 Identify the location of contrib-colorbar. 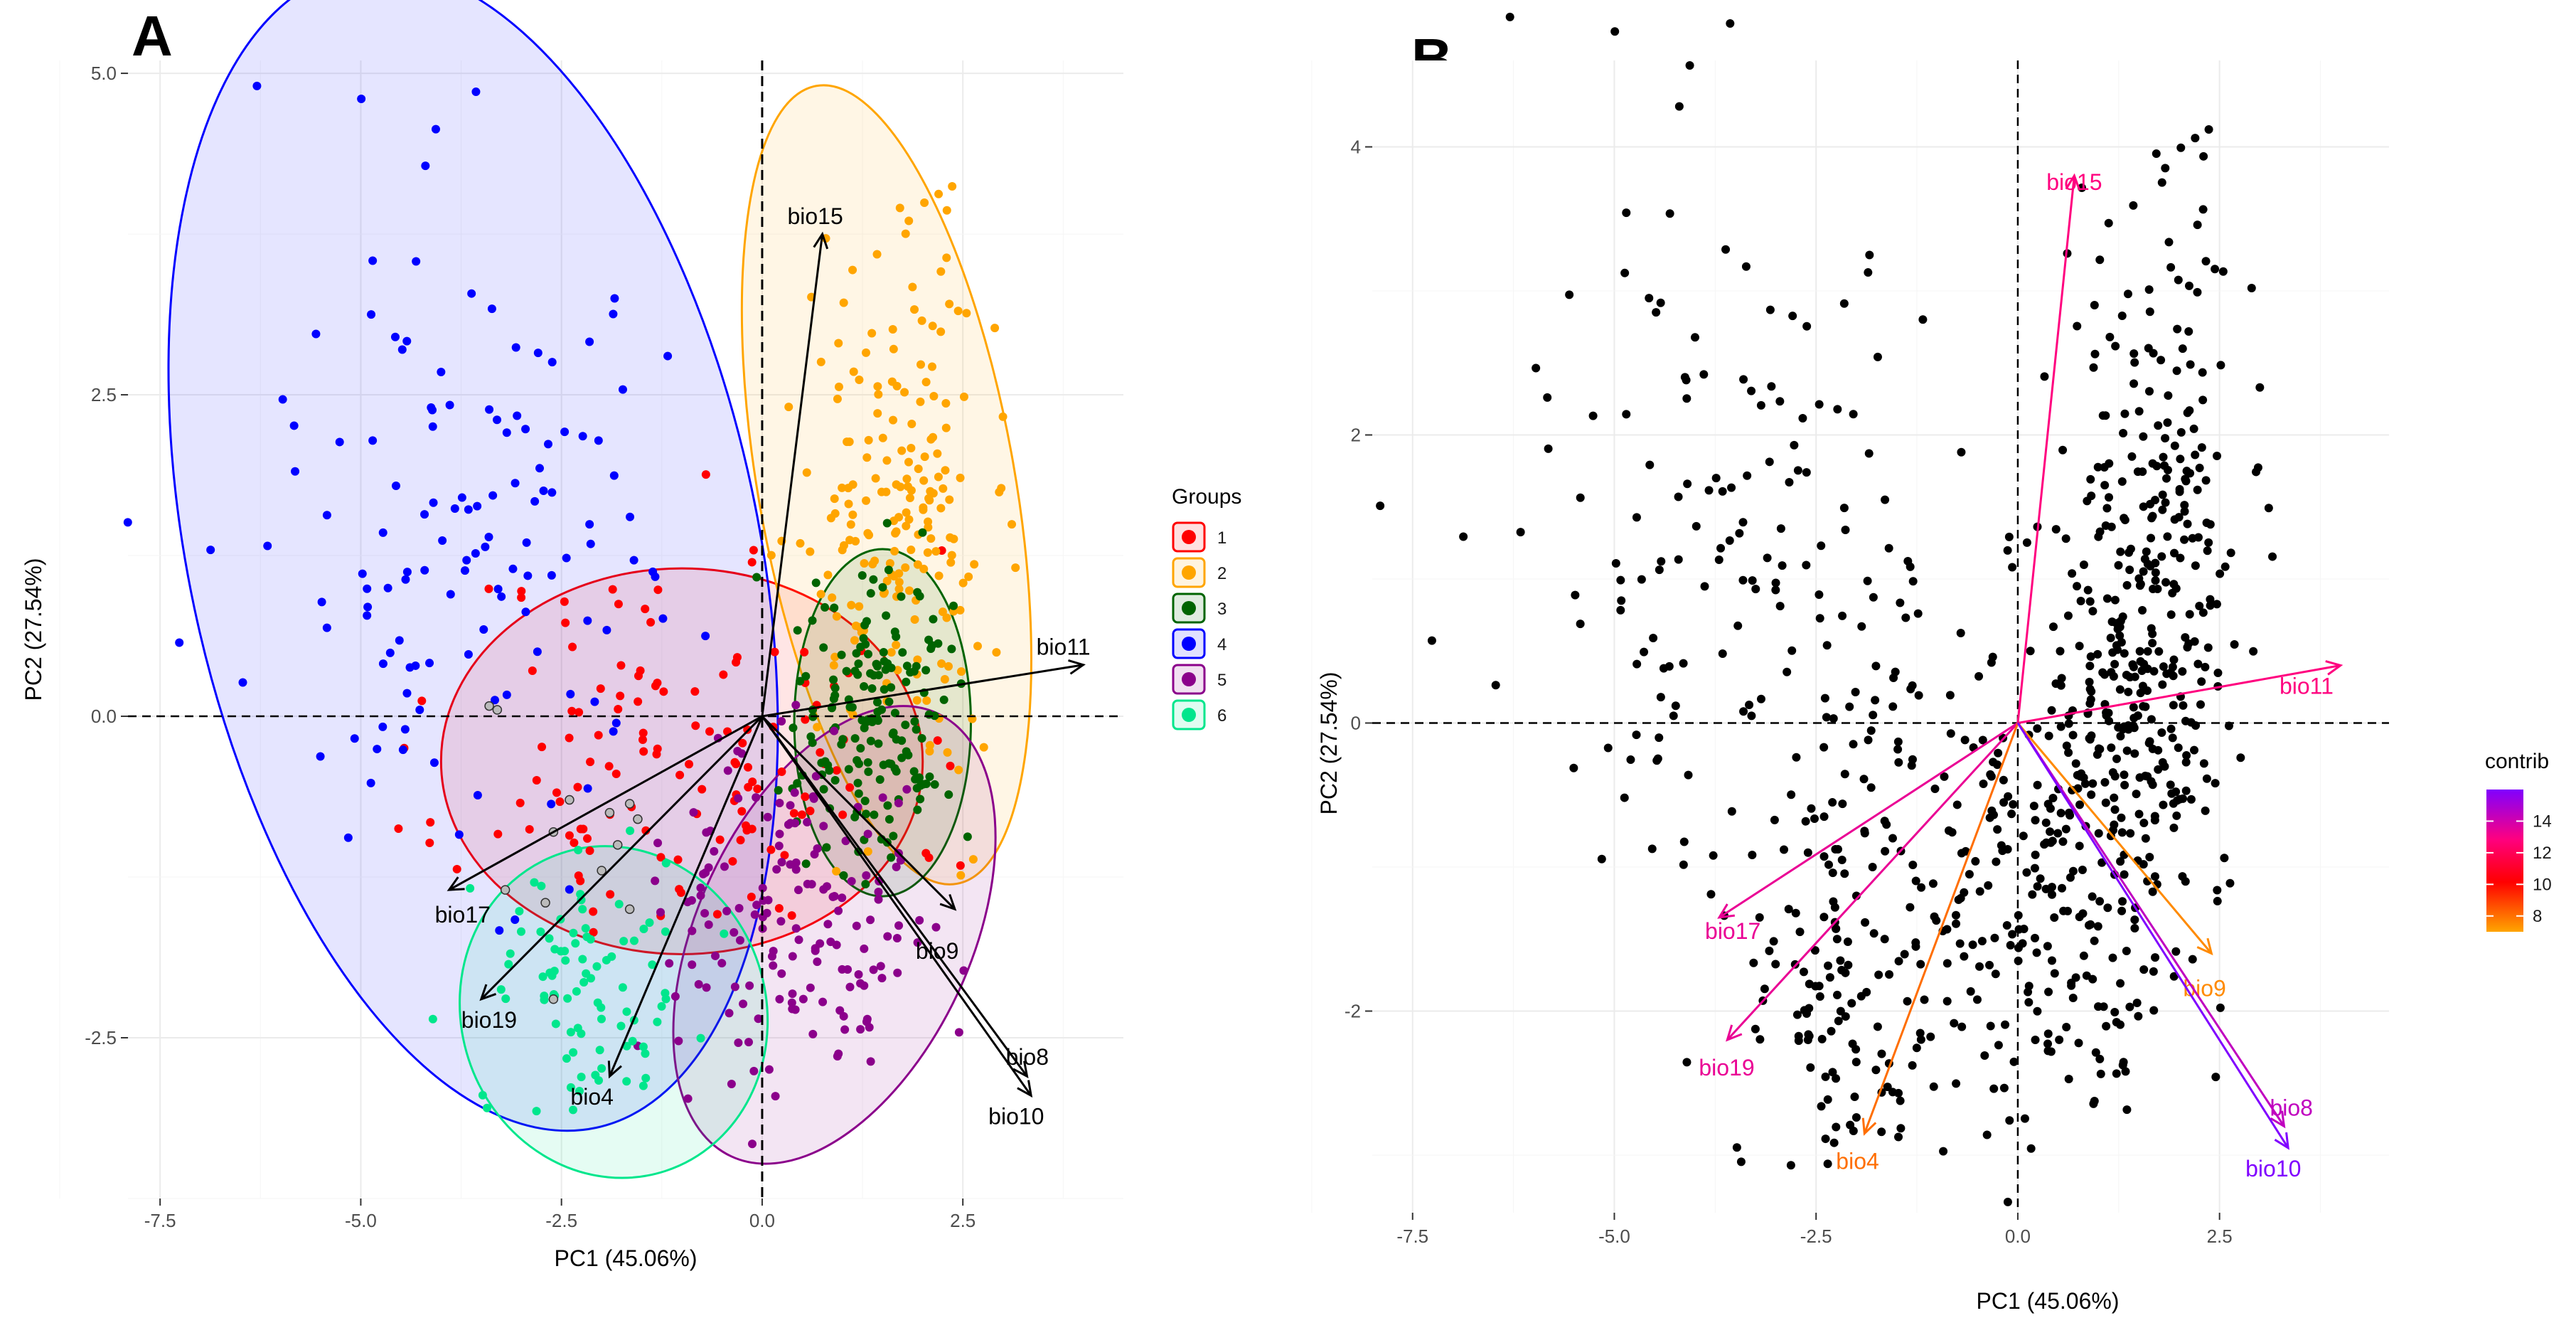
(2504, 861).